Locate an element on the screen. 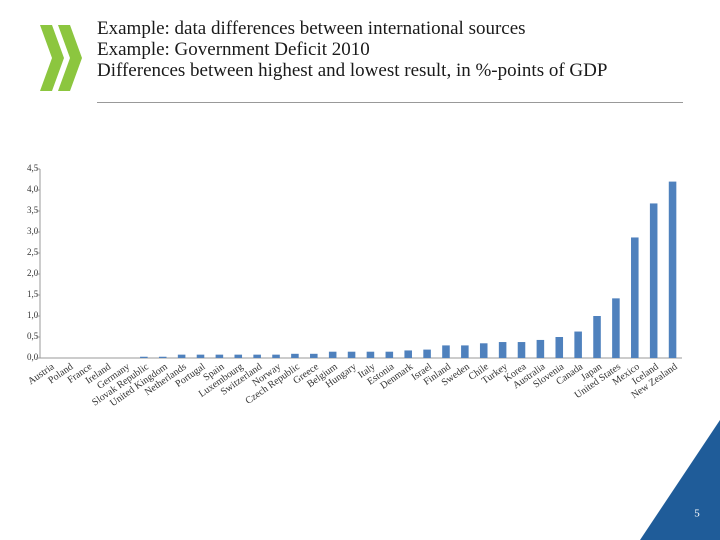 The image size is (720, 540). y-tick-label: 4,5 is located at coordinates (33, 168).